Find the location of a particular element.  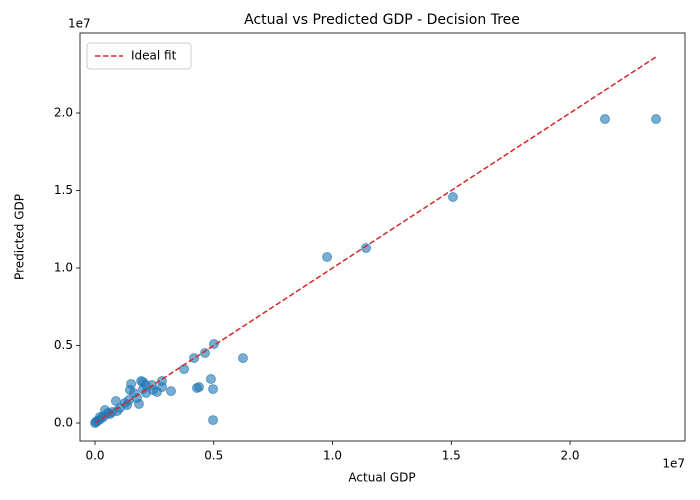

y-axis-label: Predicted GDP is located at coordinates (20, 237).